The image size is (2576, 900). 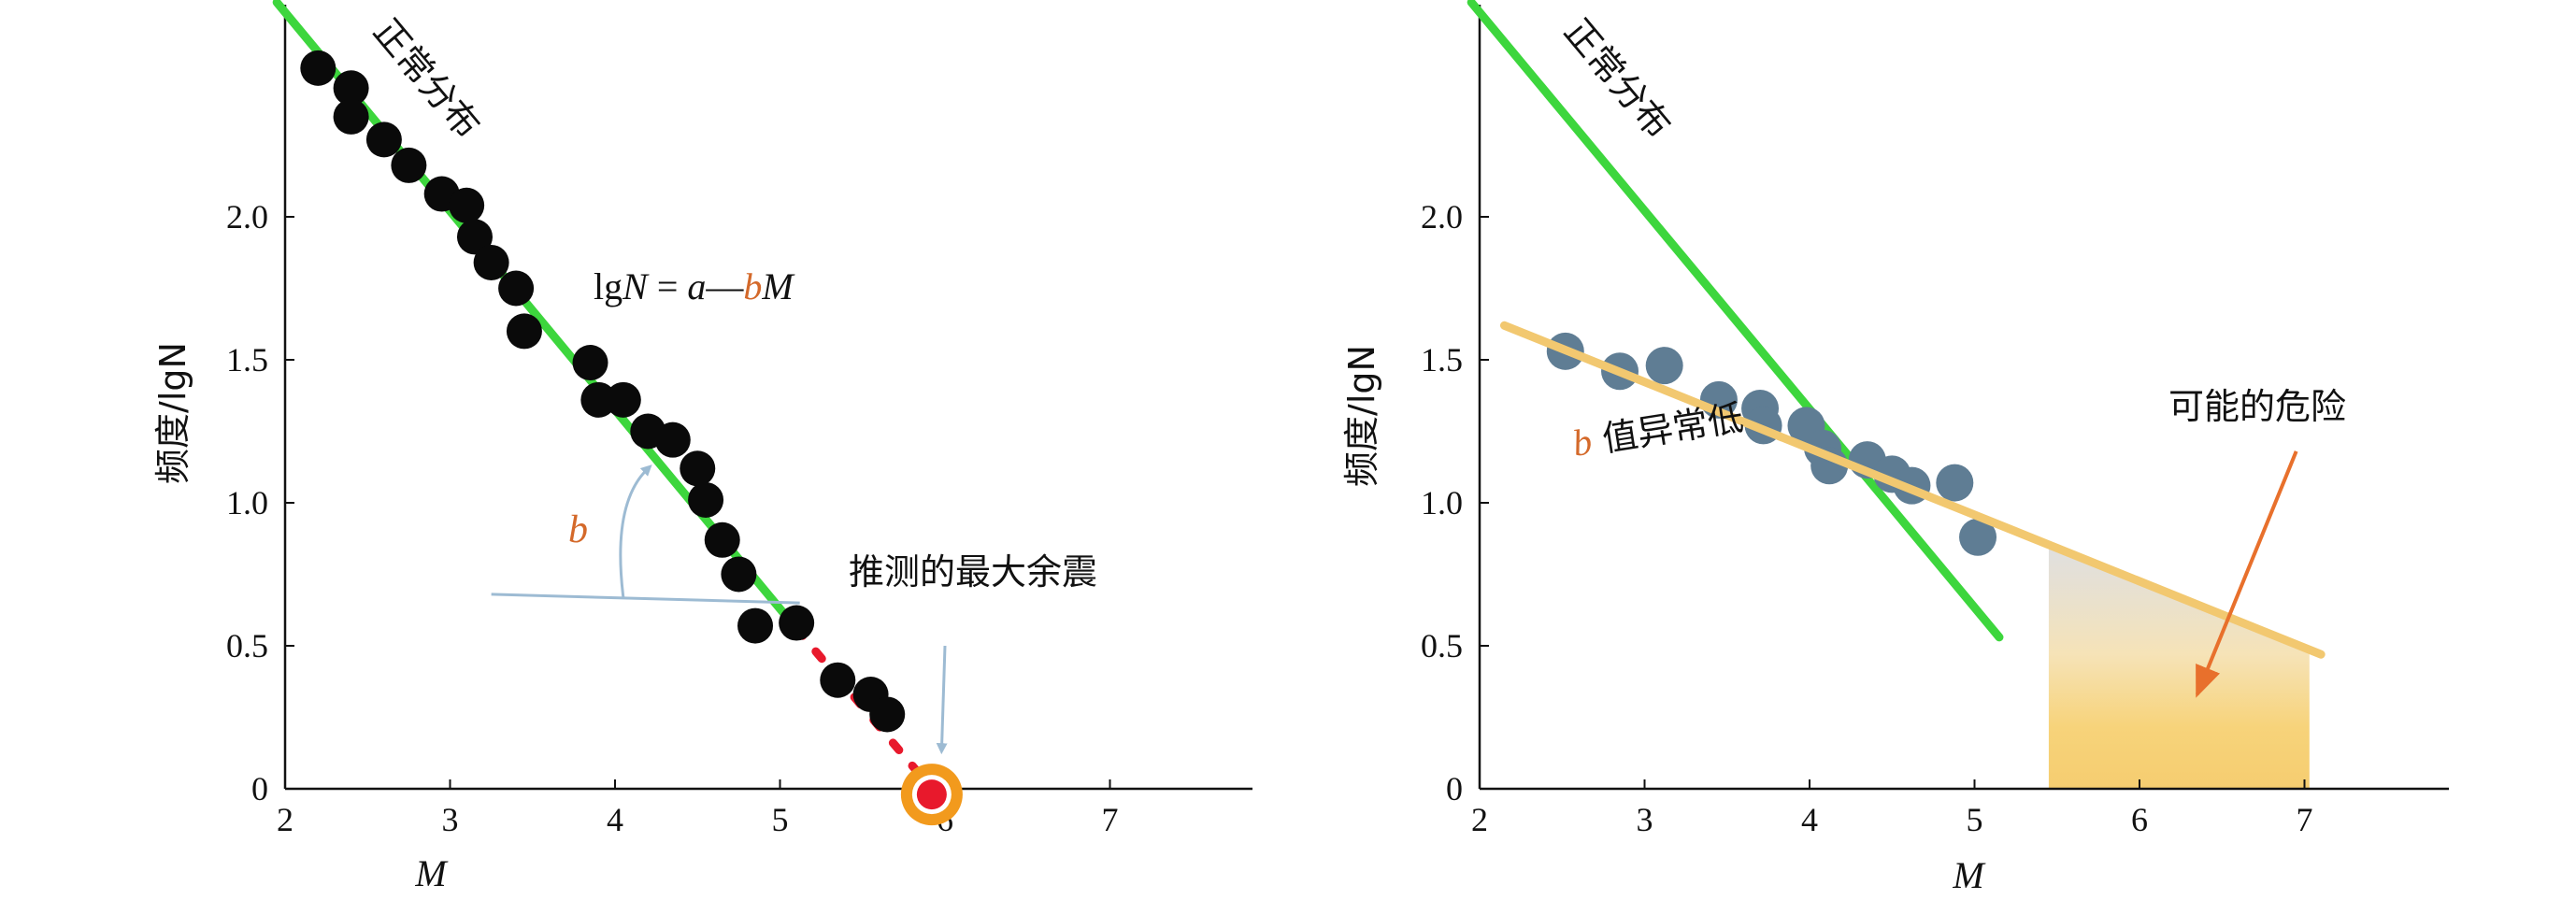 What do you see at coordinates (2305, 819) in the screenshot?
I see `x-tick-label-right: 7` at bounding box center [2305, 819].